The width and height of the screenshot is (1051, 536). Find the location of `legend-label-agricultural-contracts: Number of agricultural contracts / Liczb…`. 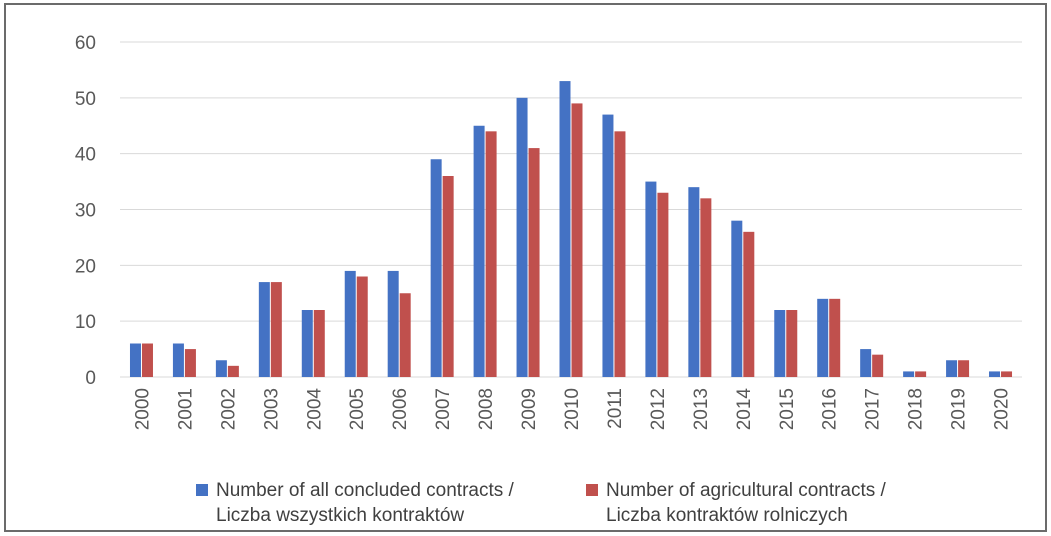

legend-label-agricultural-contracts: Number of agricultural contracts / Liczb… is located at coordinates (746, 503).